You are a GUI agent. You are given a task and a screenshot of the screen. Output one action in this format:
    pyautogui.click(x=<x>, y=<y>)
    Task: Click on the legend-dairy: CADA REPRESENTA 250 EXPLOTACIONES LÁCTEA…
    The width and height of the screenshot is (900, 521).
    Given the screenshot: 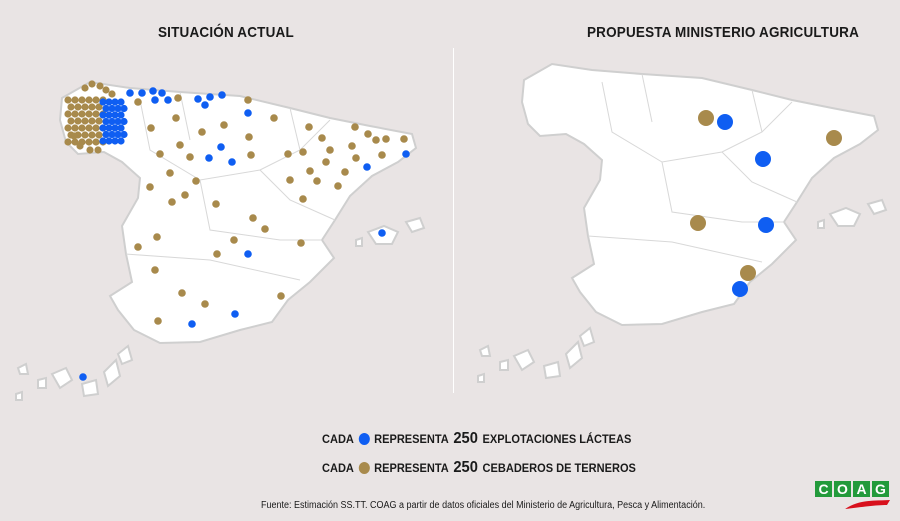 What is the action you would take?
    pyautogui.click(x=476, y=439)
    